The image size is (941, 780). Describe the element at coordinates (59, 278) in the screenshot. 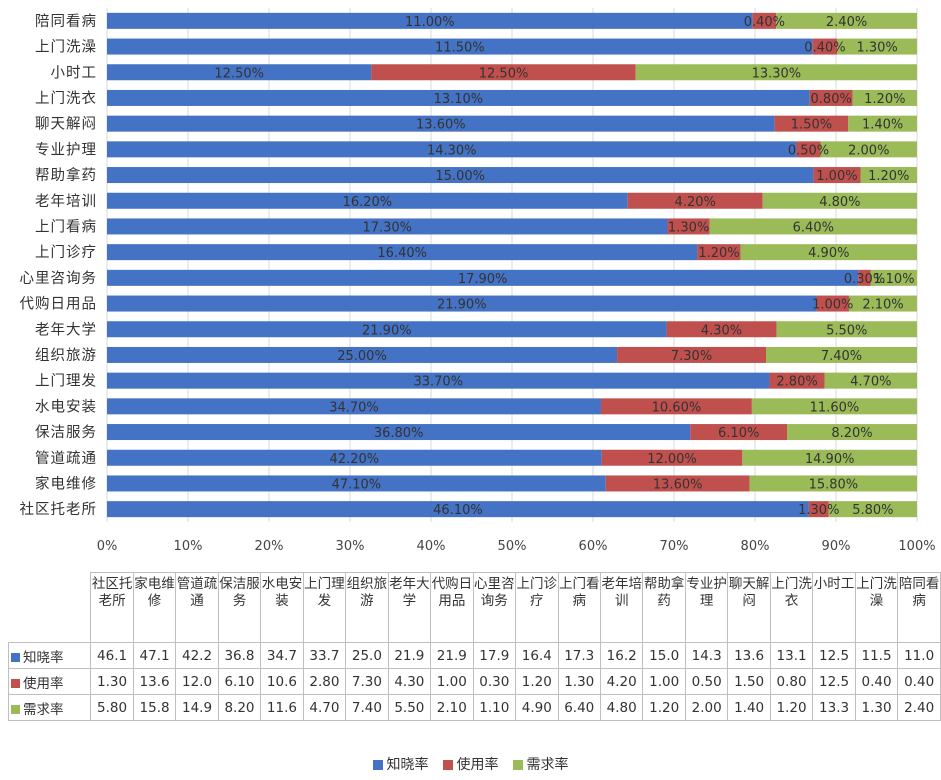

I see `category-label: 心里咨询务` at that location.